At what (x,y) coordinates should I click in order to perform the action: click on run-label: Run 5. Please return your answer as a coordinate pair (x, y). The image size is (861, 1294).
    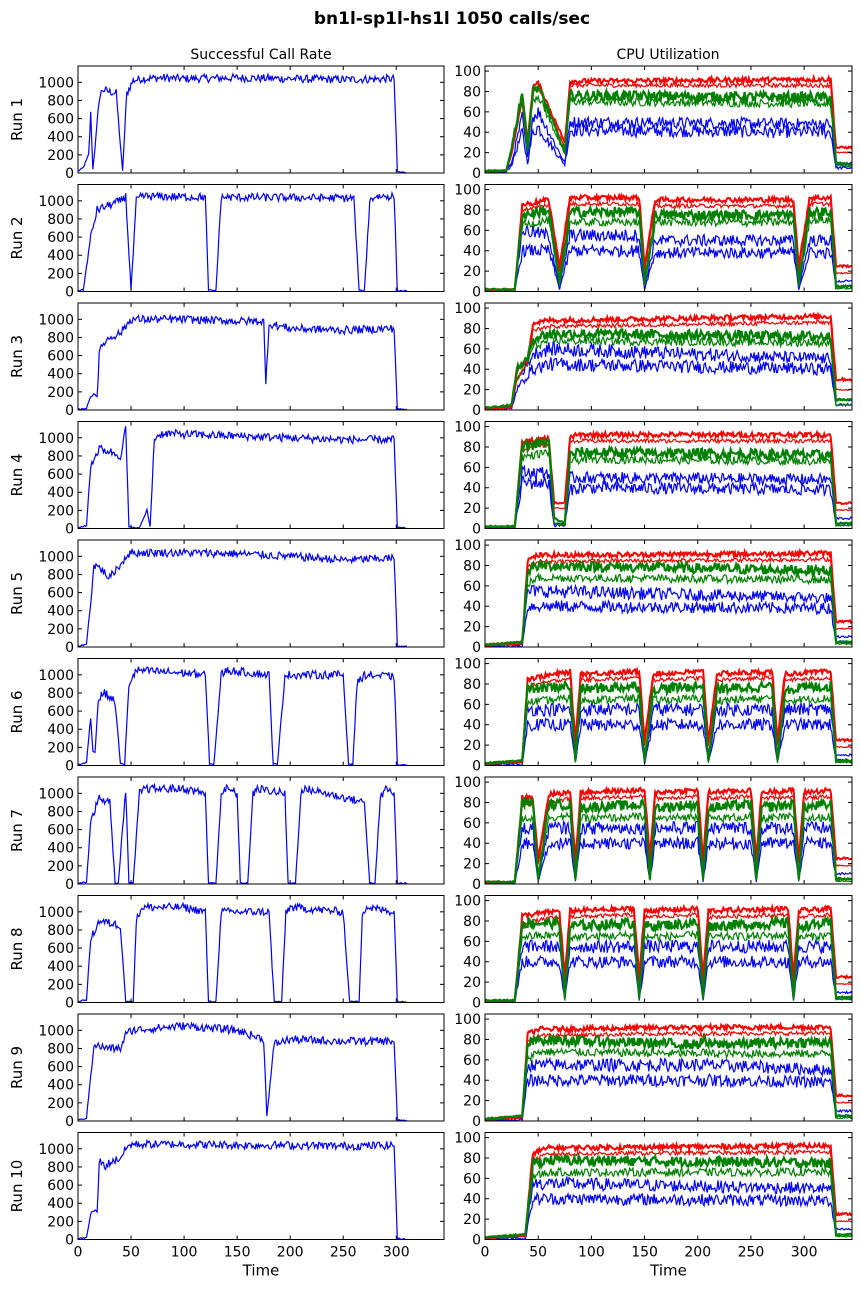
    Looking at the image, I should click on (17, 593).